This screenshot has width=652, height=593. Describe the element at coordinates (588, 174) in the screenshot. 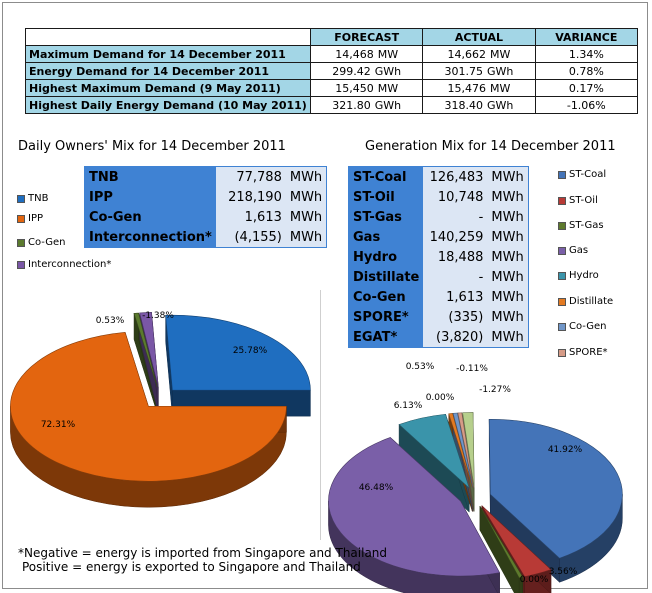

I see `legend-label: ST-Coal` at that location.